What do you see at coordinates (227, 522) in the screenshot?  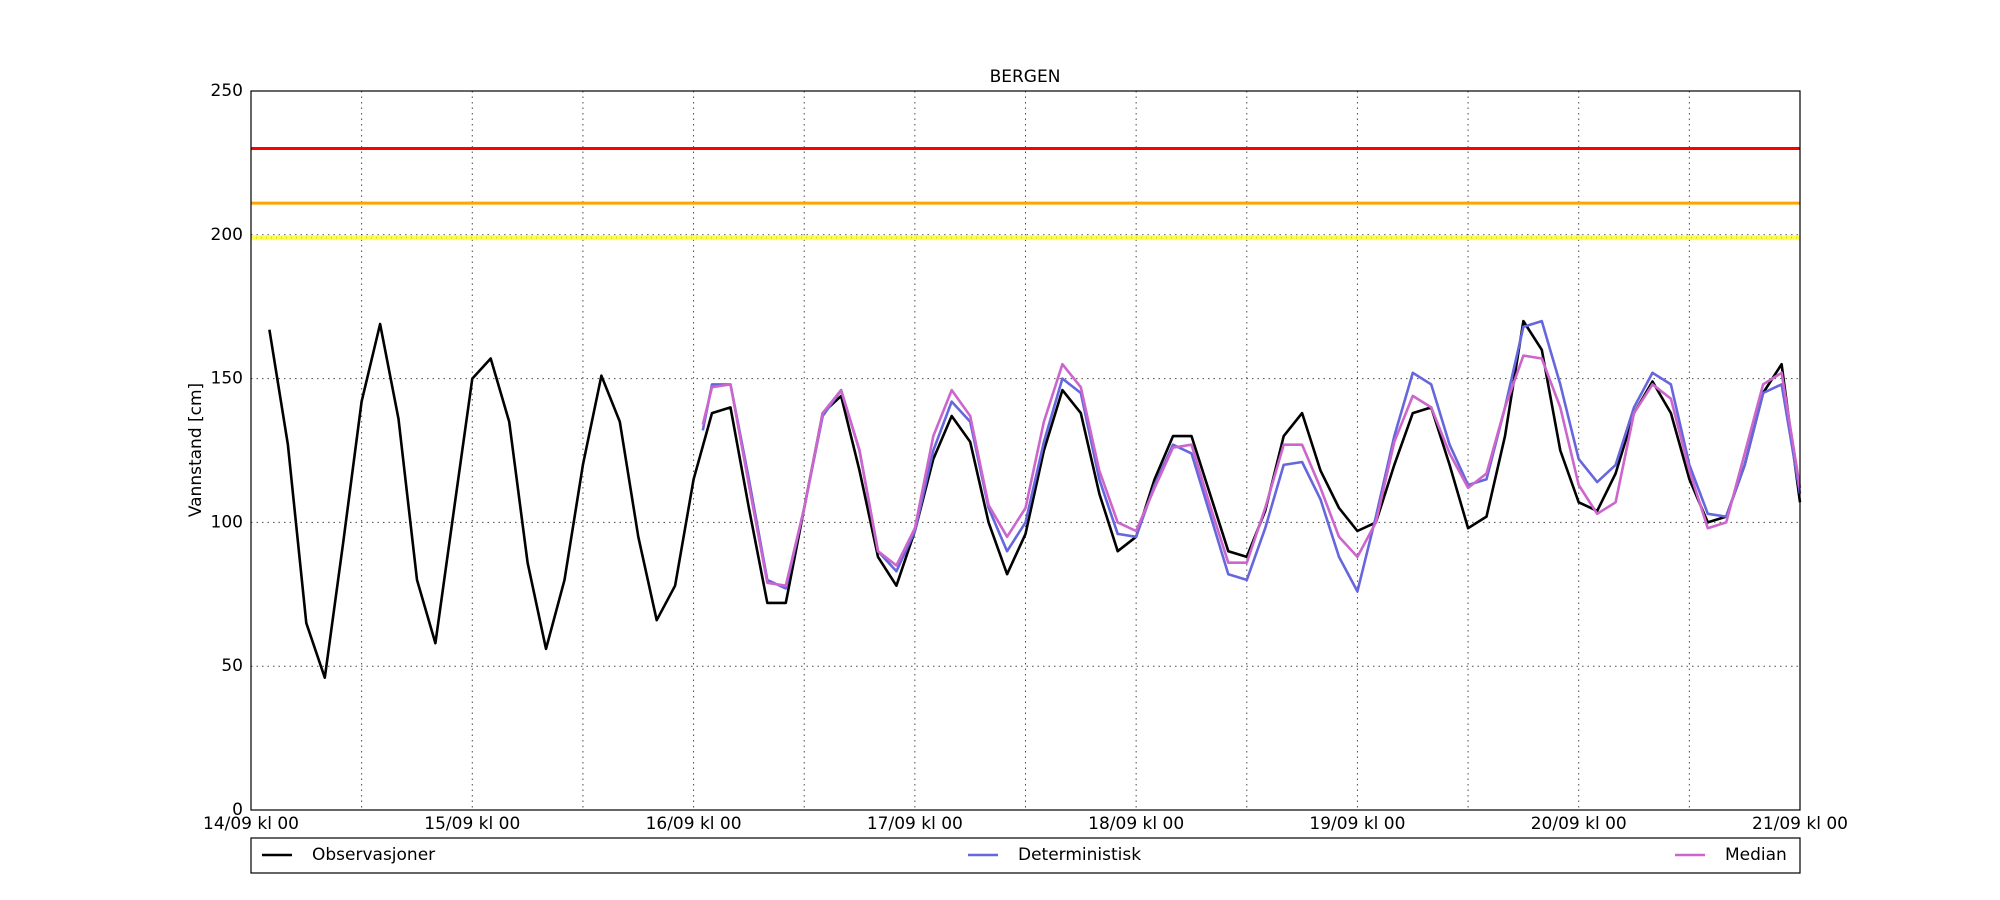 I see `y-tick-label: 100` at bounding box center [227, 522].